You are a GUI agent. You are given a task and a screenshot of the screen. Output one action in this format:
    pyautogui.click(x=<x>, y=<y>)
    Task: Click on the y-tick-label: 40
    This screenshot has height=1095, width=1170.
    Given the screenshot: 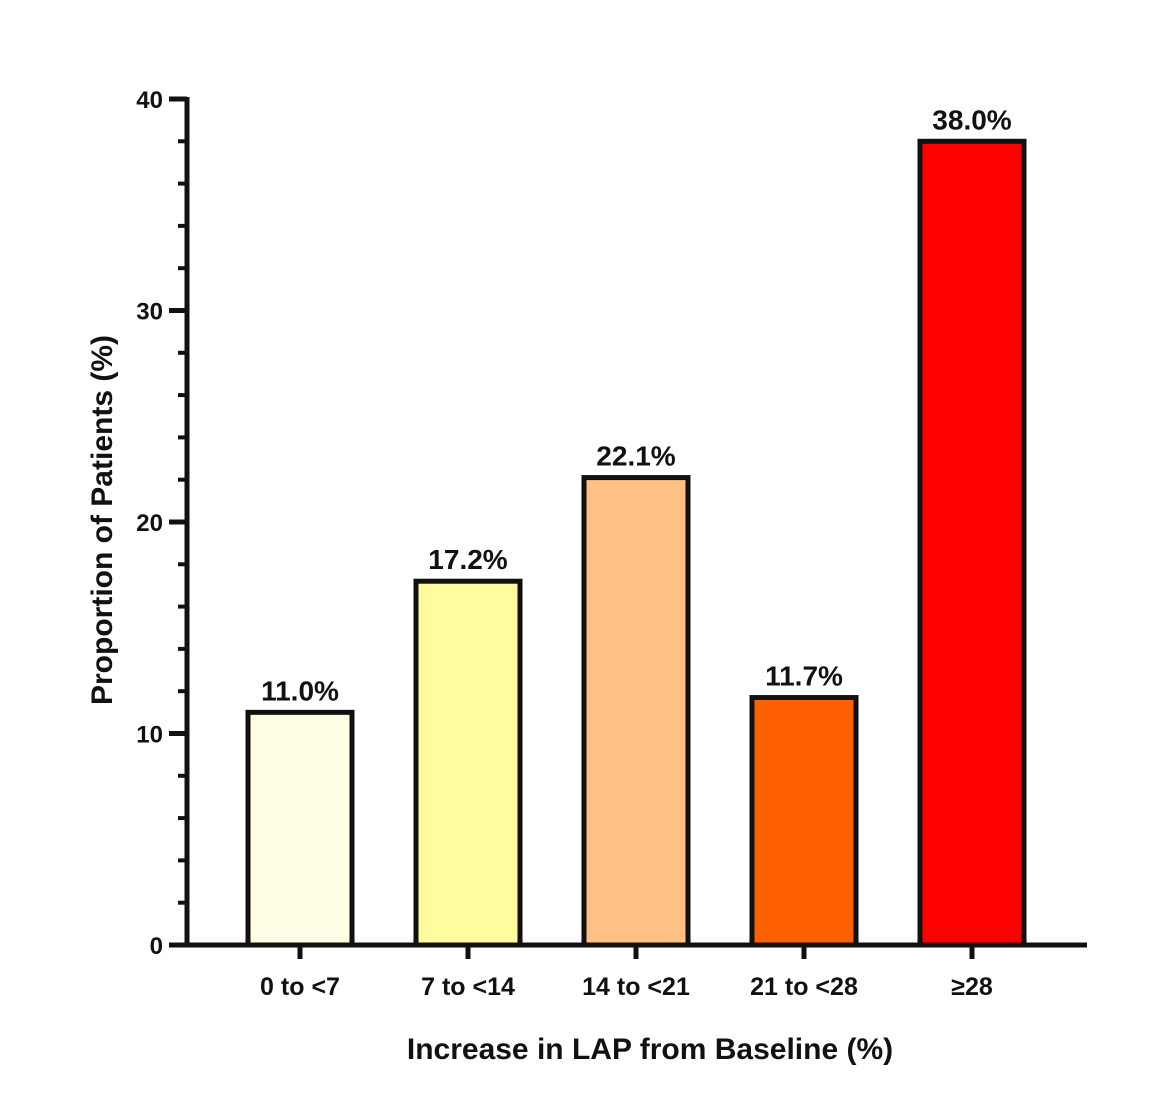 What is the action you would take?
    pyautogui.click(x=149, y=100)
    